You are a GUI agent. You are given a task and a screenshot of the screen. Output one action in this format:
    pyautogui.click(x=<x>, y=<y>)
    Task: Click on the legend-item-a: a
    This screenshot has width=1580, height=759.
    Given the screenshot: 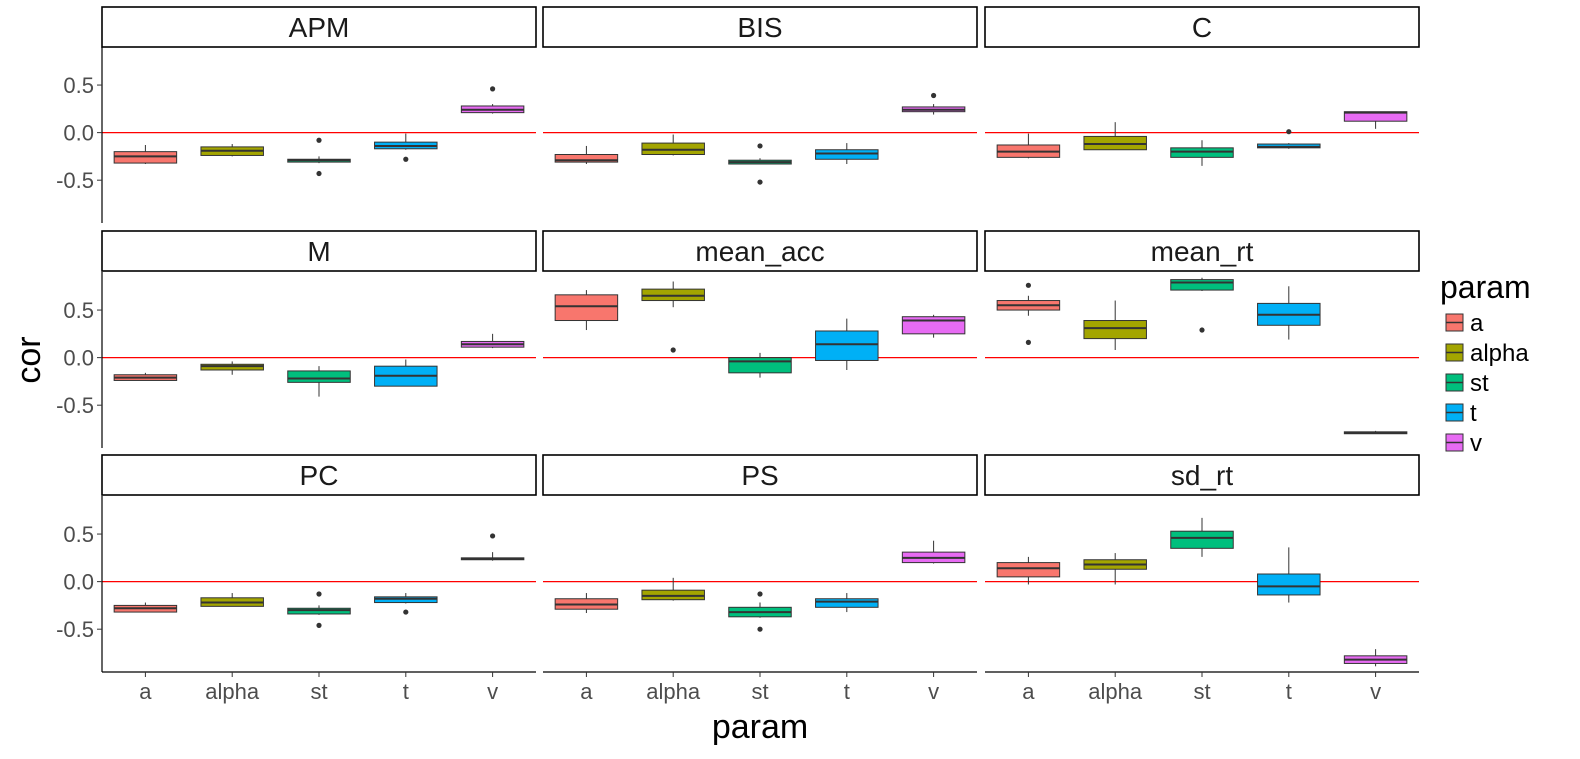 What is the action you would take?
    pyautogui.click(x=1464, y=323)
    